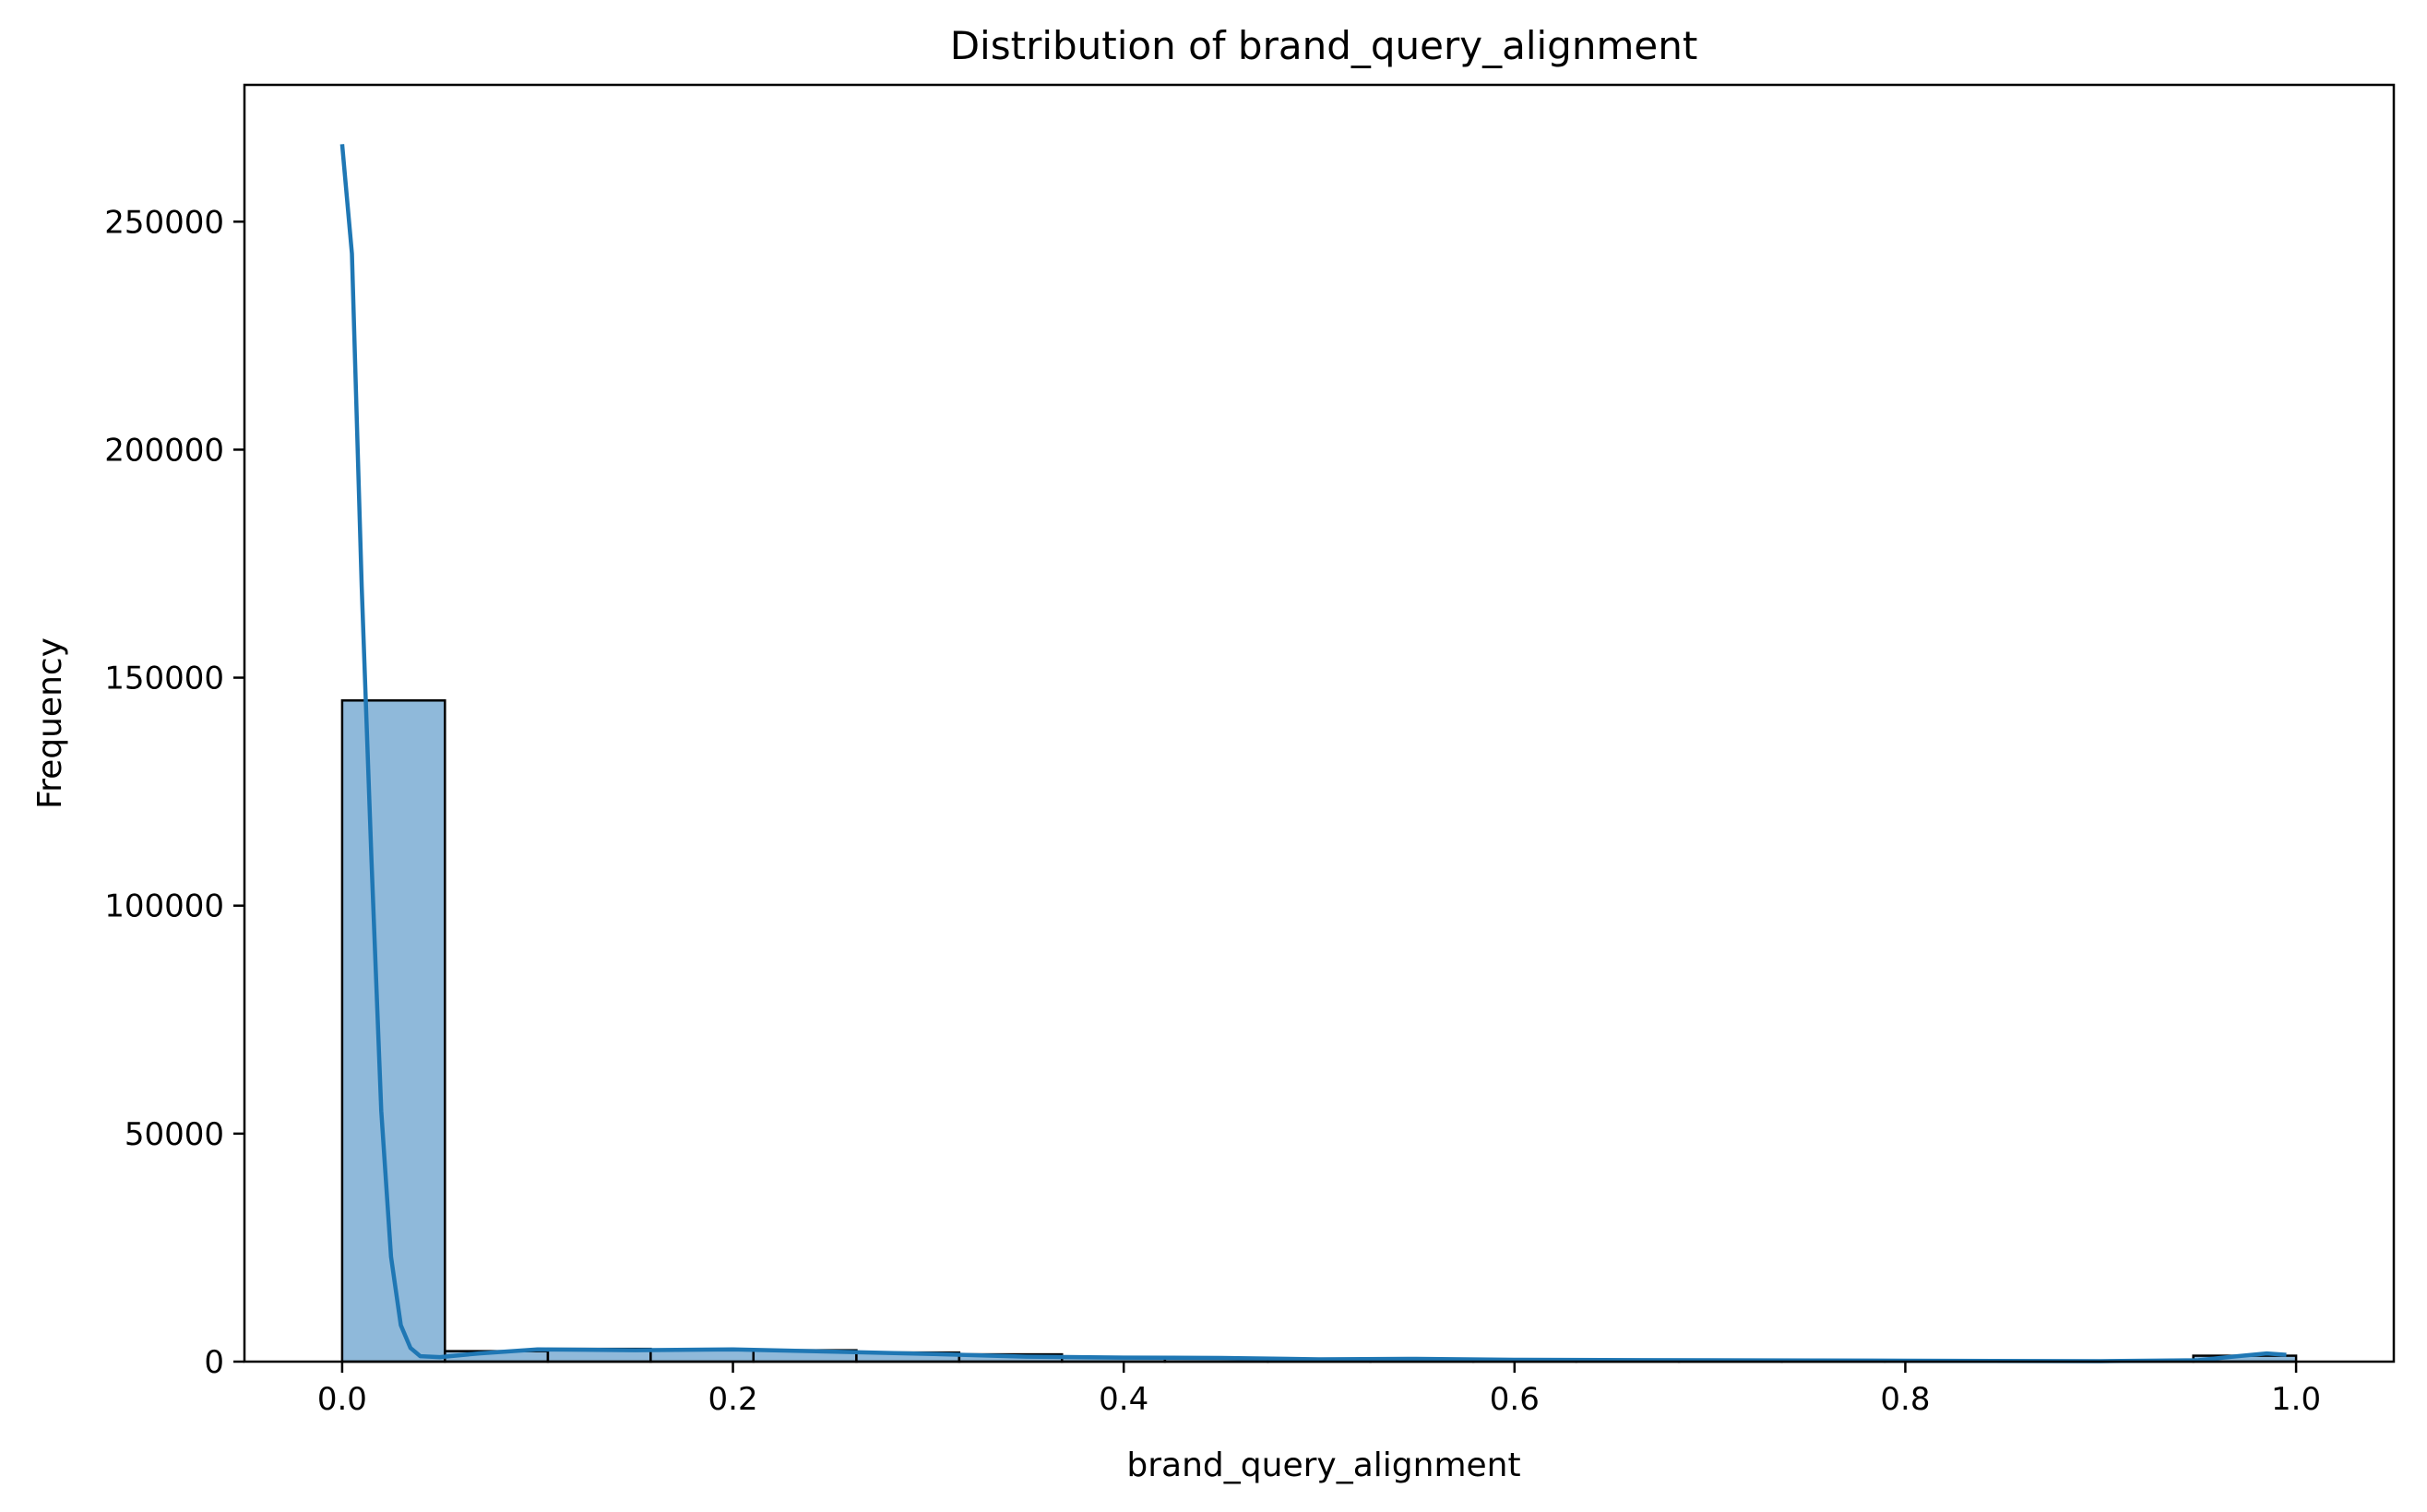 The height and width of the screenshot is (1512, 2427). What do you see at coordinates (174, 792) in the screenshot?
I see `y-axis-ticks: 0 50000 100000 150000 200000 250000` at bounding box center [174, 792].